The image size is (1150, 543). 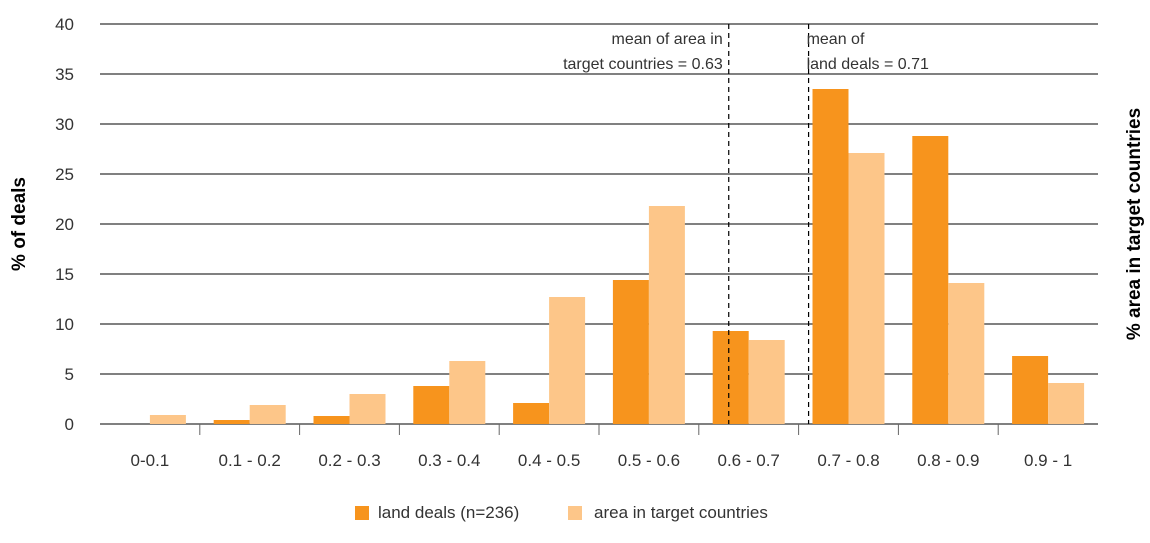 What do you see at coordinates (69, 374) in the screenshot?
I see `y-tick-label: 5` at bounding box center [69, 374].